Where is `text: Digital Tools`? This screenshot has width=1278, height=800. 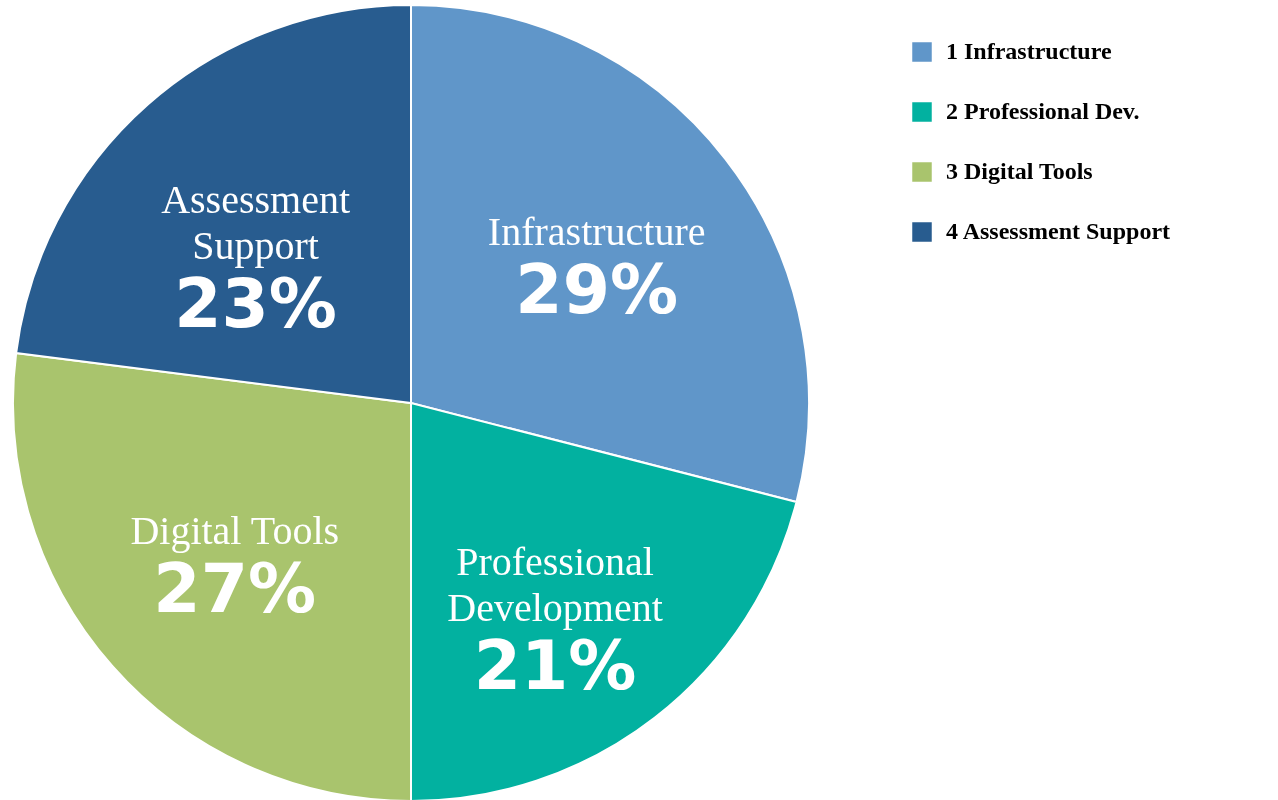 text: Digital Tools is located at coordinates (235, 531).